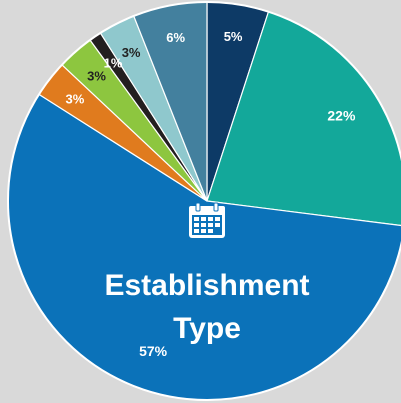  I want to click on slice-label-0: 5%, so click(233, 36).